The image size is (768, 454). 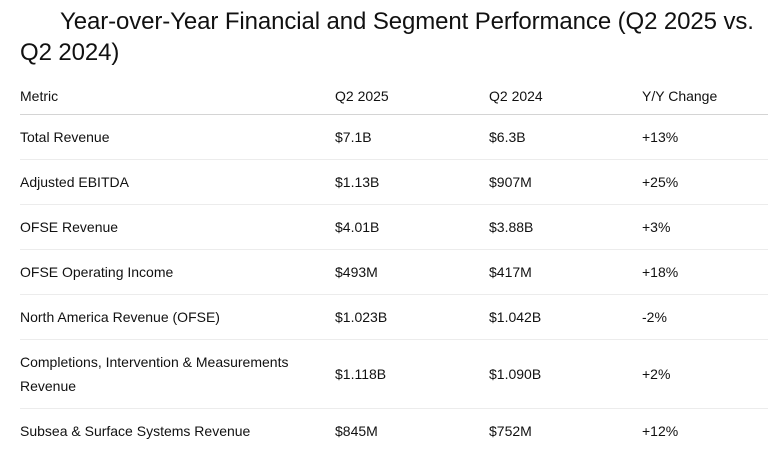 I want to click on q2-2025-cell: $4.01B, so click(x=412, y=227).